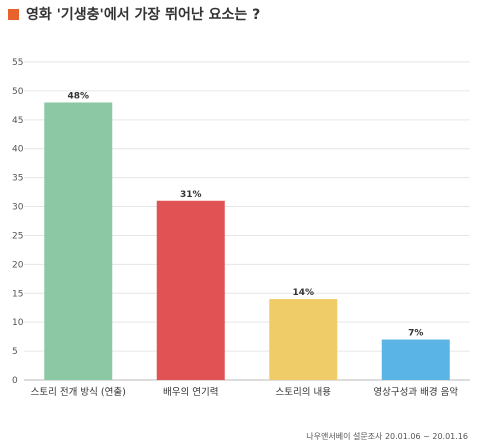 Image resolution: width=480 pixels, height=448 pixels. Describe the element at coordinates (78, 96) in the screenshot. I see `data-label: 48%` at that location.